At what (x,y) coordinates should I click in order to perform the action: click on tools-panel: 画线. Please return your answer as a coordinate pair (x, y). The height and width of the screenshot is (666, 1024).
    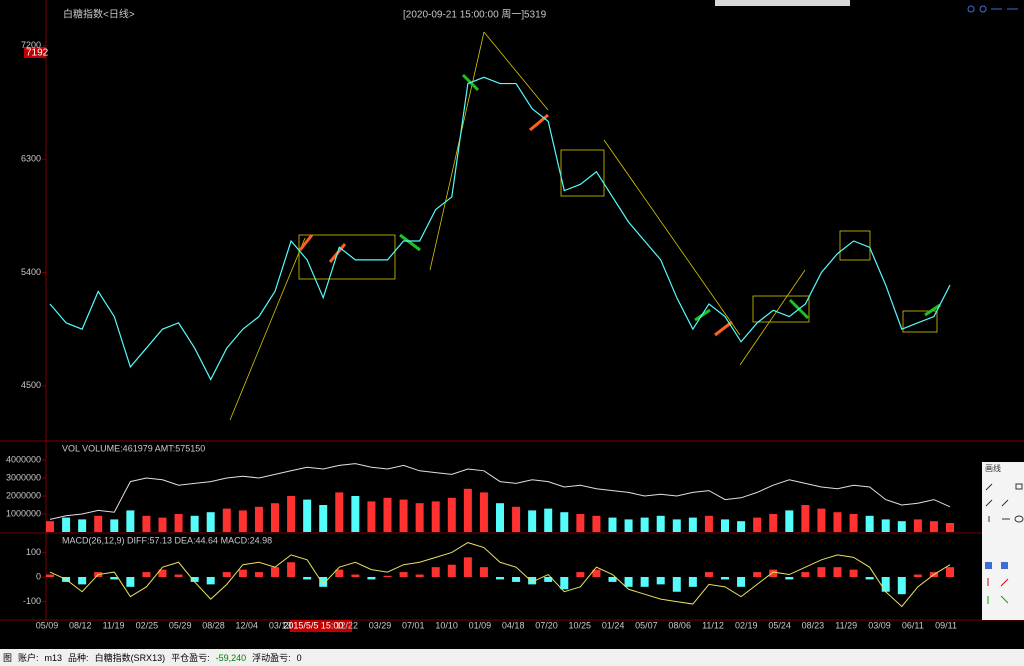
    Looking at the image, I should click on (1003, 541).